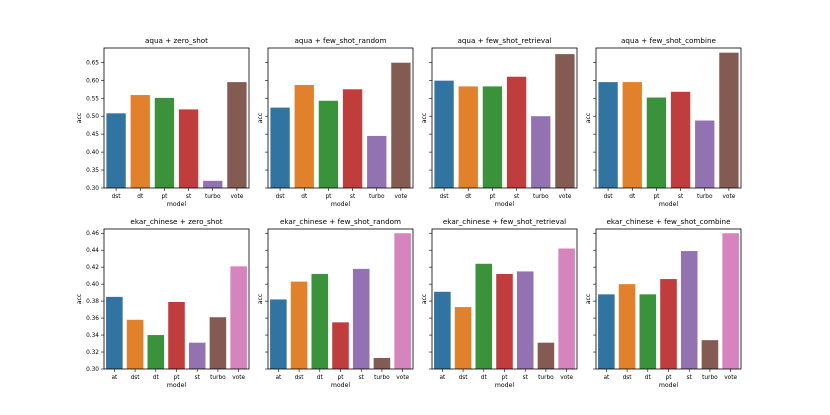  I want to click on y-tick-label: 0.42, so click(92, 268).